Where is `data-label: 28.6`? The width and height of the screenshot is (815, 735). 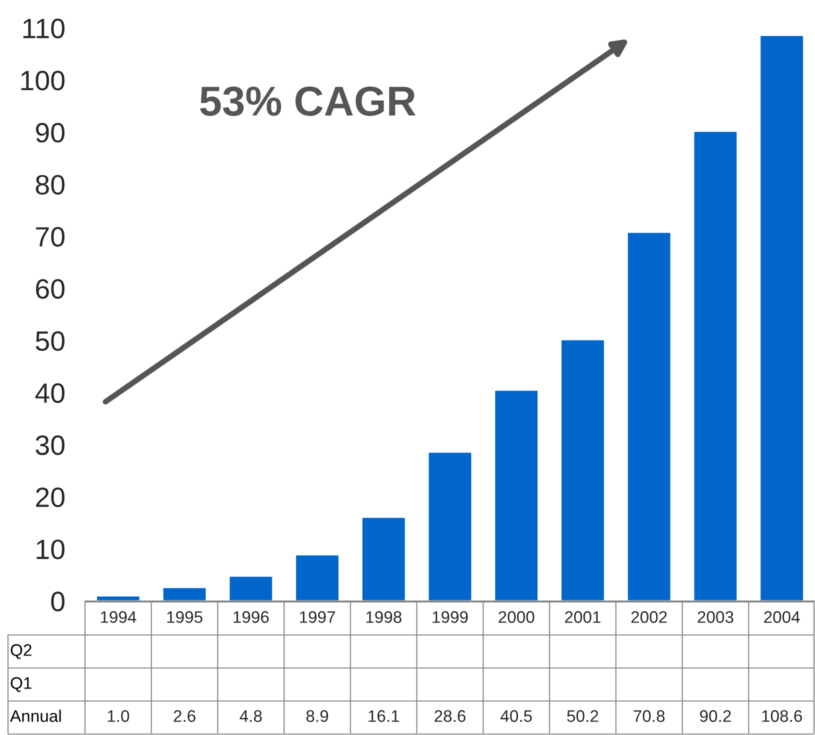 data-label: 28.6 is located at coordinates (450, 716).